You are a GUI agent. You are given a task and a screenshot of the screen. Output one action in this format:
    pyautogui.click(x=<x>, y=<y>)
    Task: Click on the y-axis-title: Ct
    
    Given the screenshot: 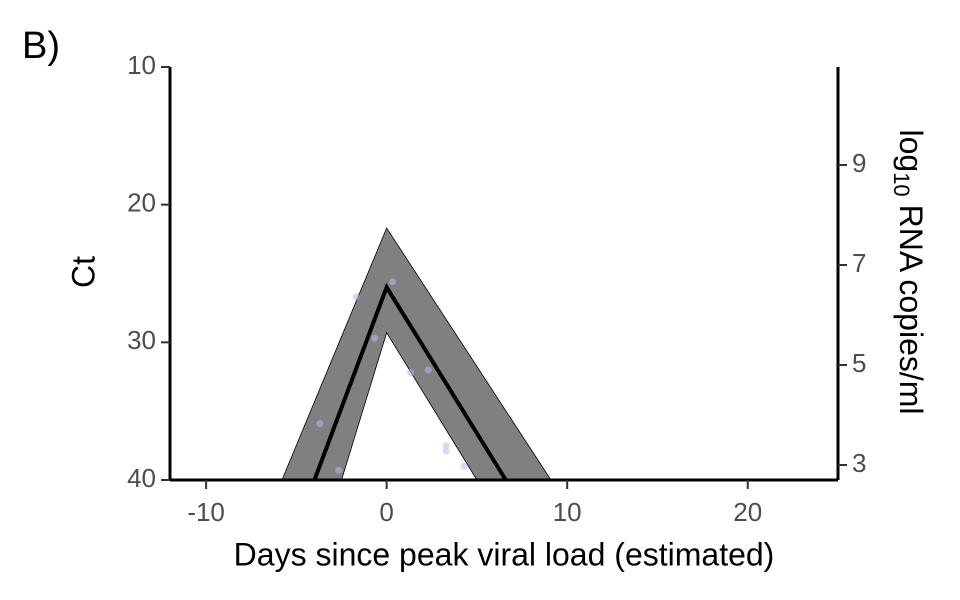 What is the action you would take?
    pyautogui.click(x=83, y=272)
    